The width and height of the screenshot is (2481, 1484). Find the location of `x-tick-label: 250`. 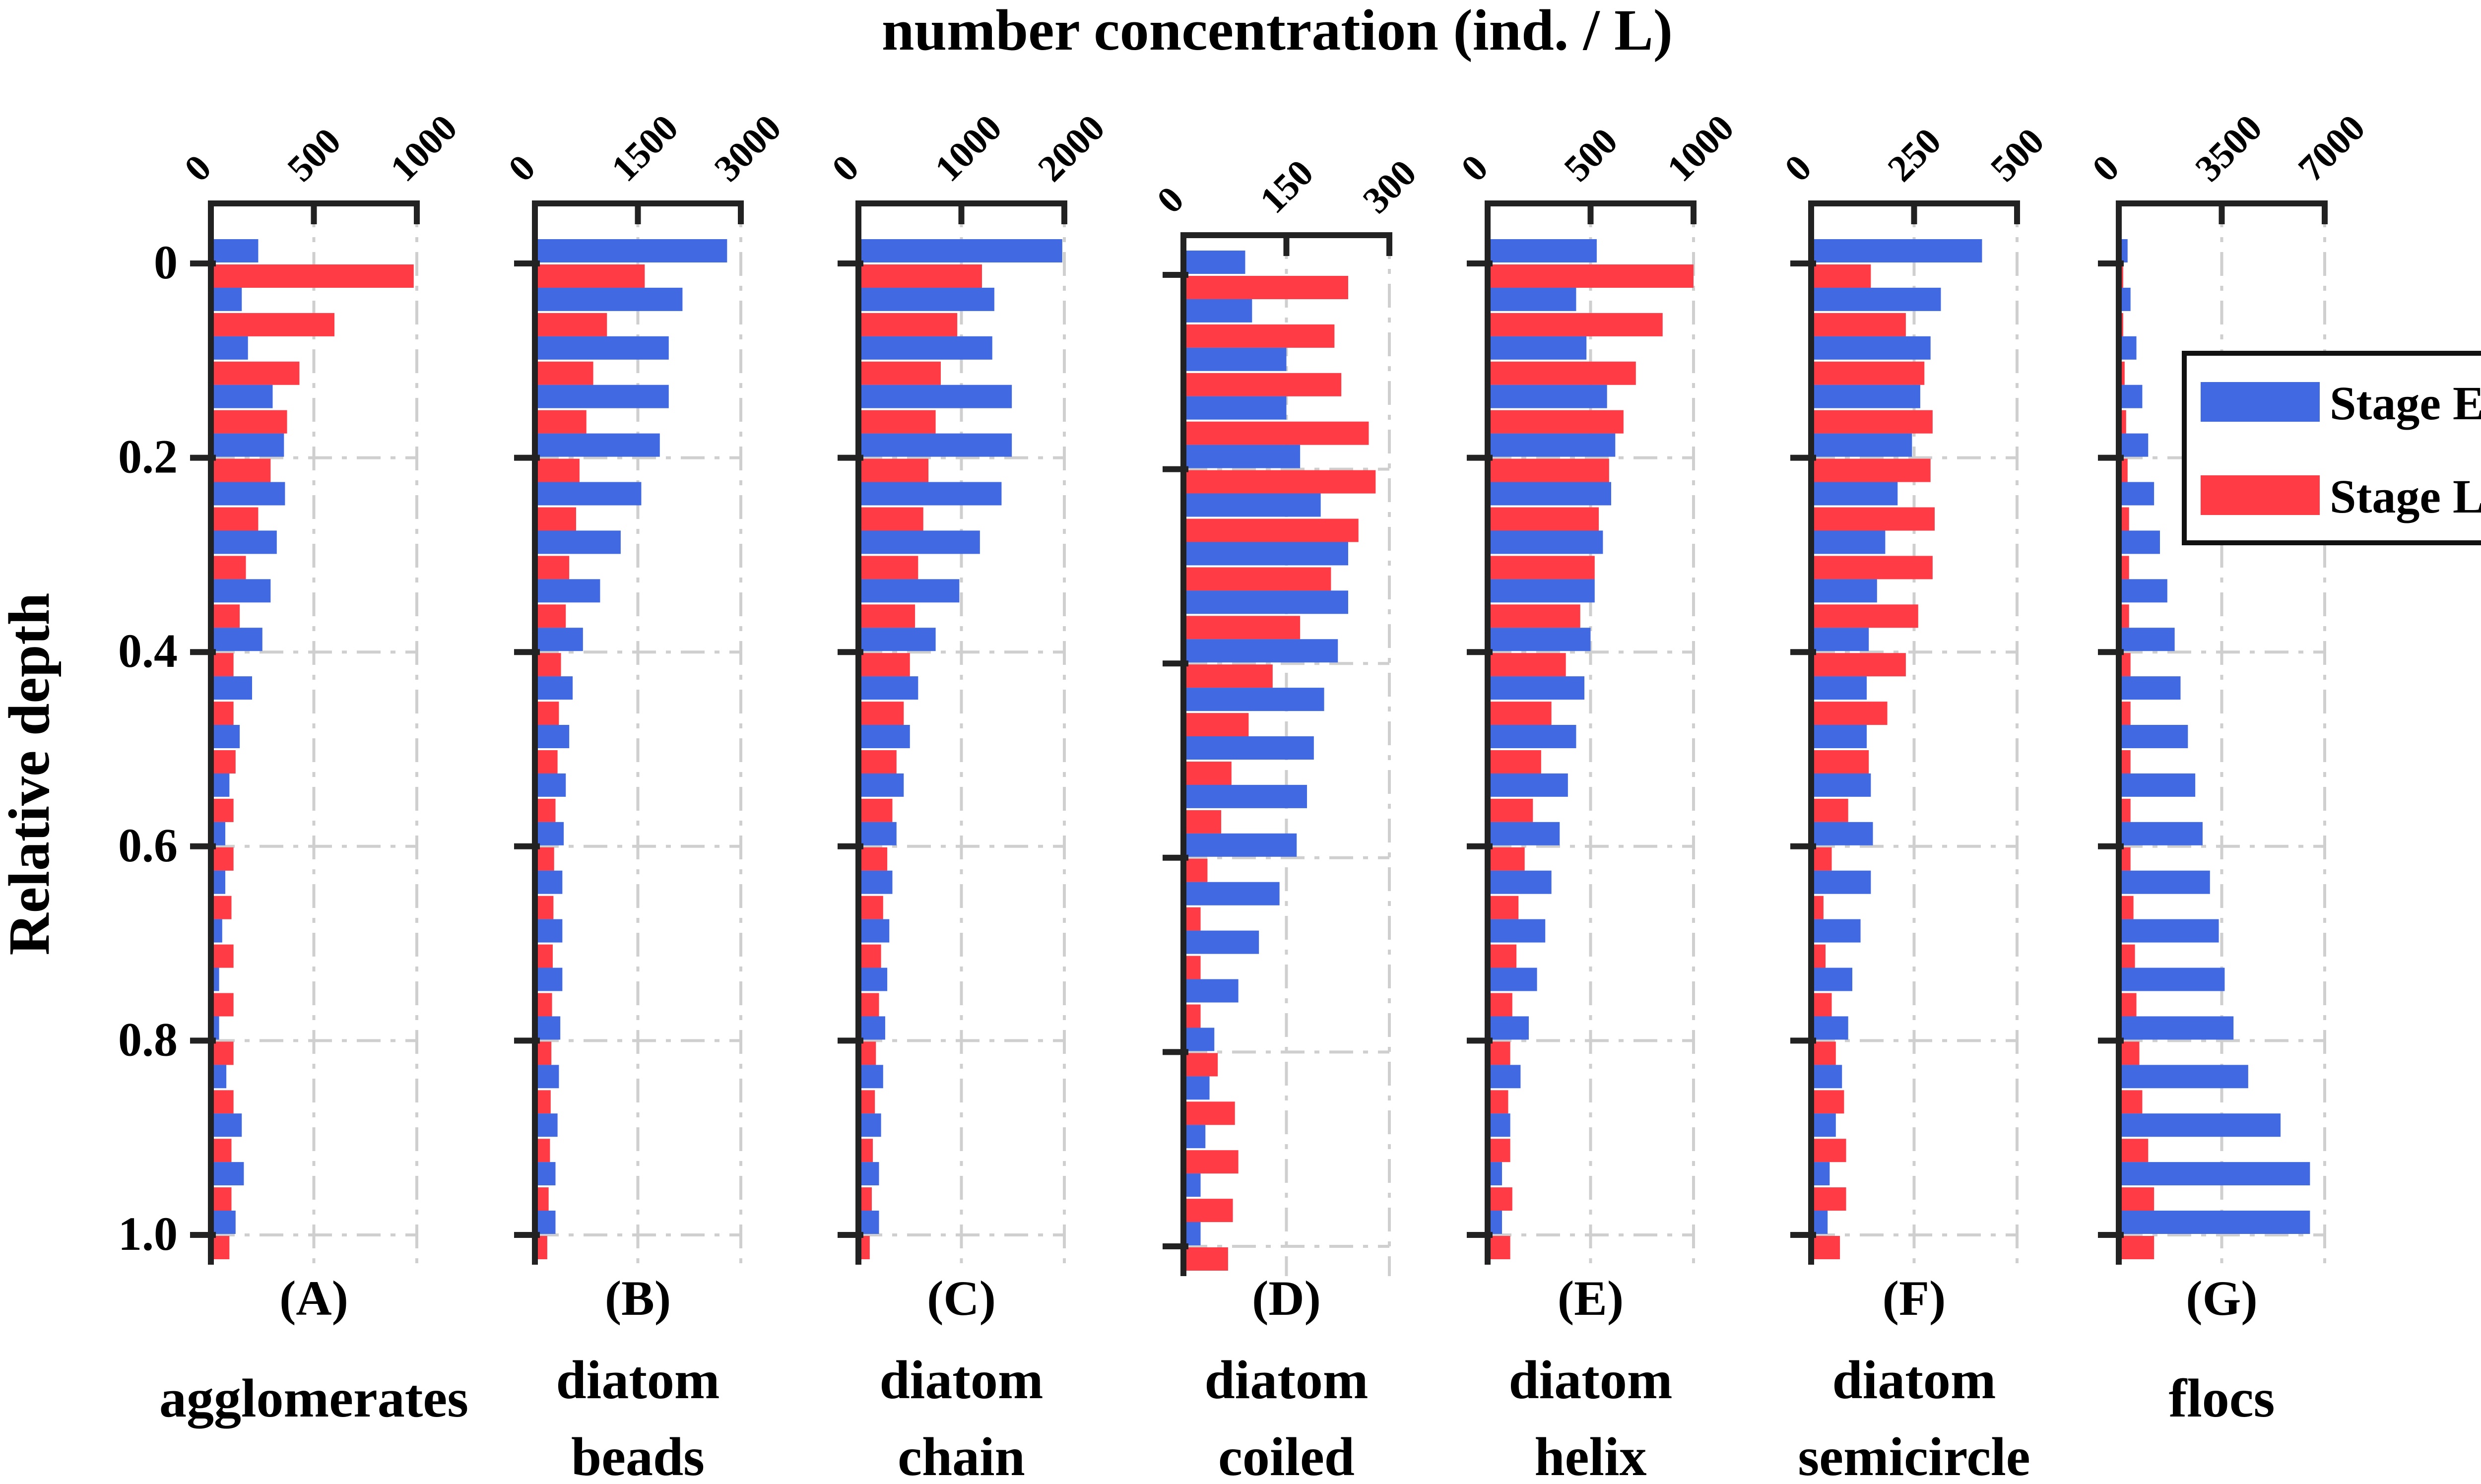

x-tick-label: 250 is located at coordinates (1914, 155).